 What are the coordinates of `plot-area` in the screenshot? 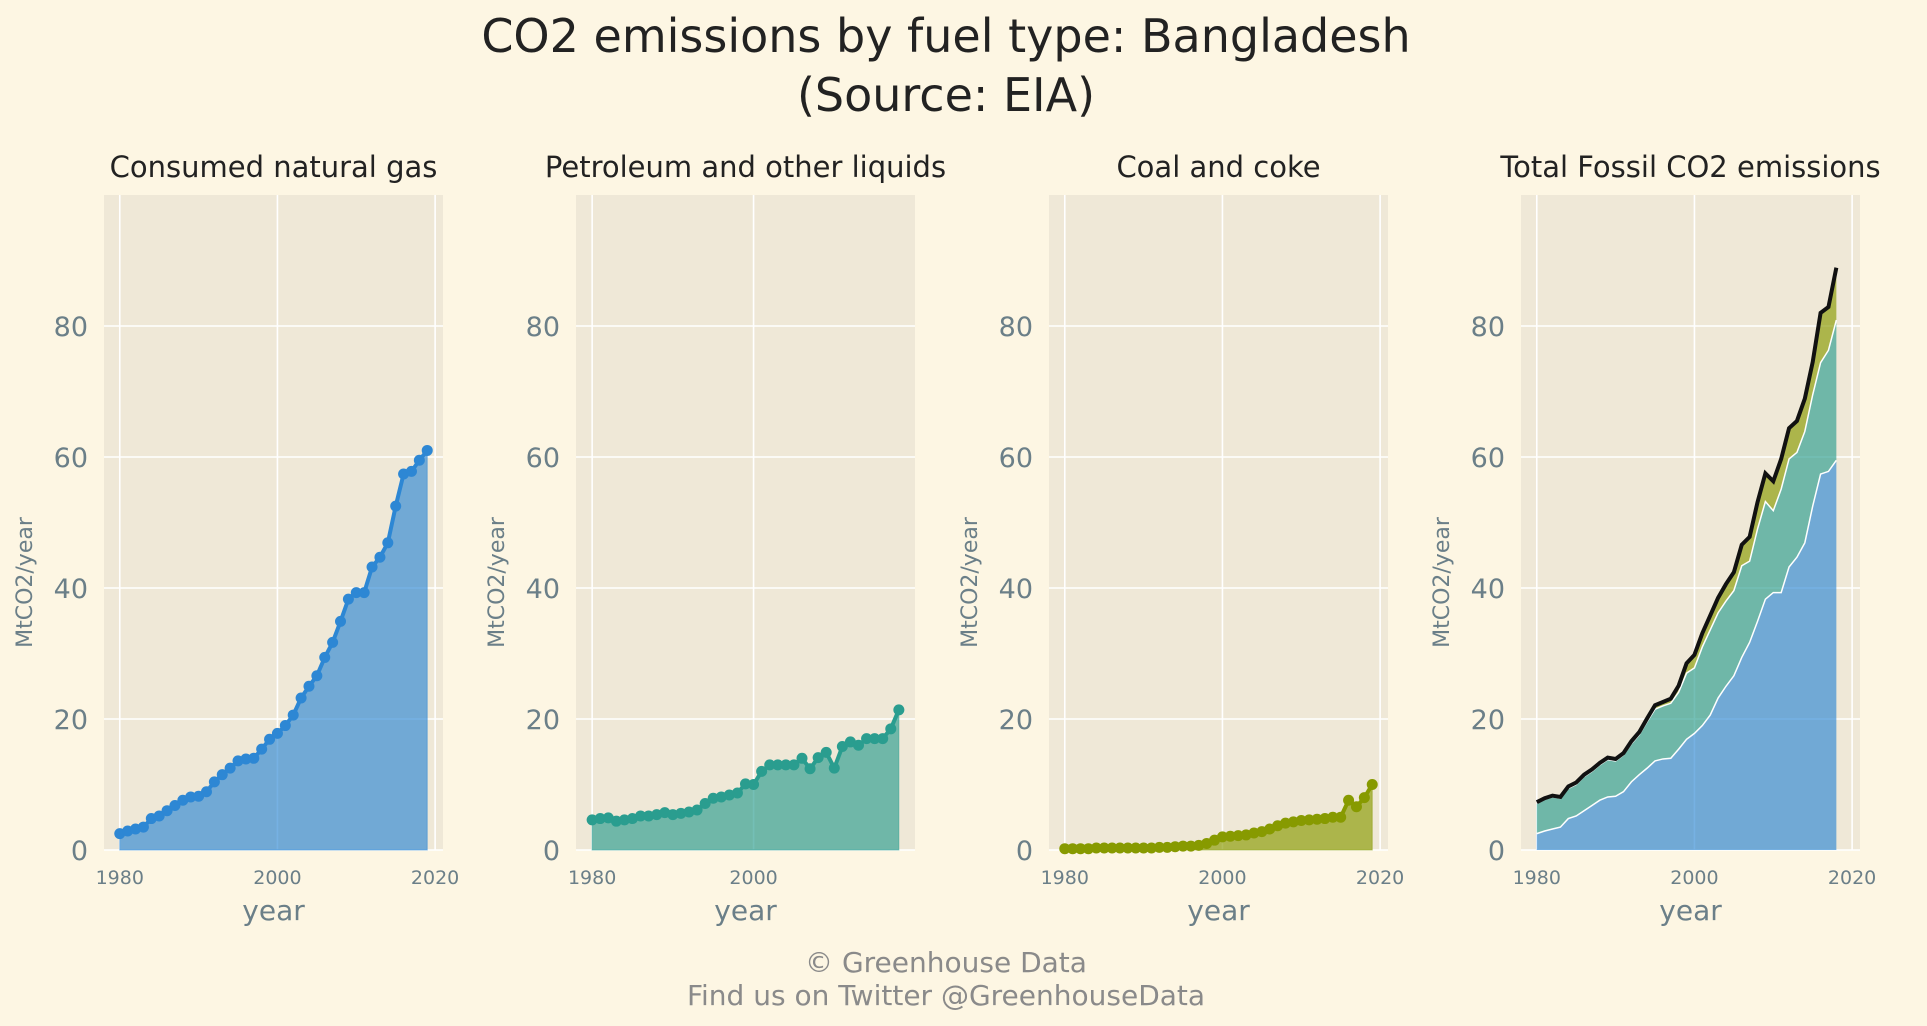 It's located at (1218, 522).